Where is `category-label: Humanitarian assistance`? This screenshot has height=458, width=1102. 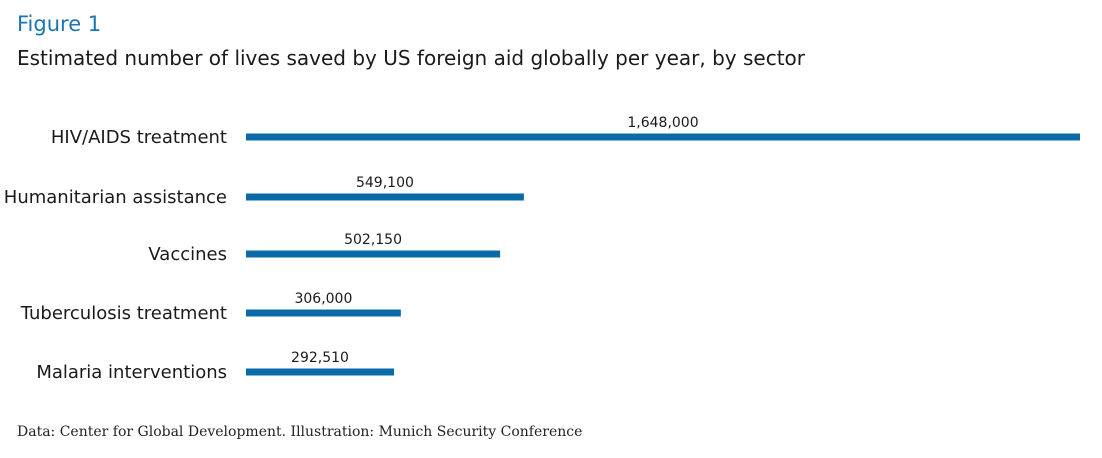 category-label: Humanitarian assistance is located at coordinates (115, 197).